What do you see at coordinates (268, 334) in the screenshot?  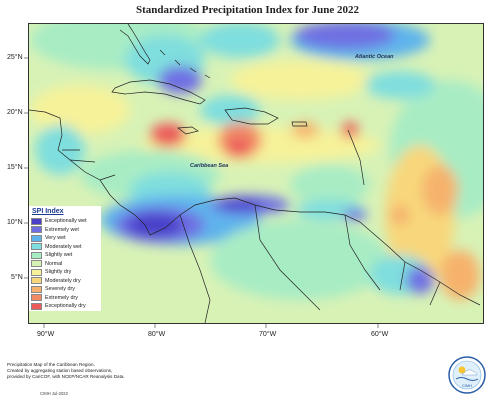 I see `lon-label-70w: 70°W` at bounding box center [268, 334].